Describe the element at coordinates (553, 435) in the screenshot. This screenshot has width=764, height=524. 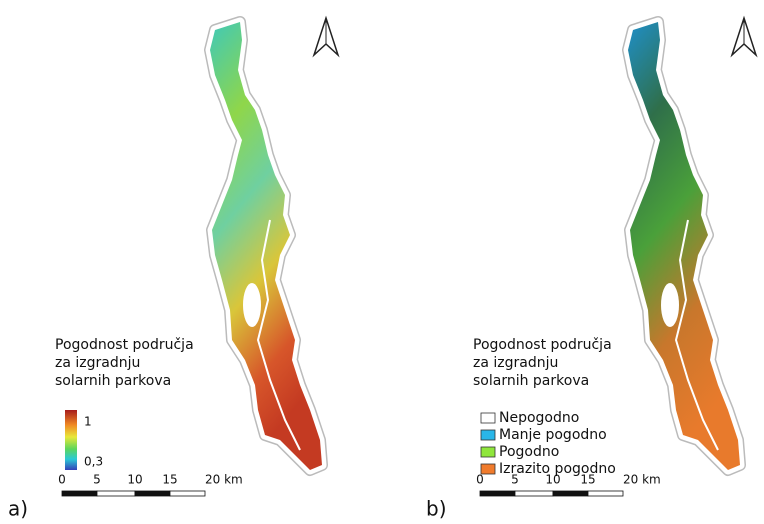
I see `legend-label: Manje pogodno` at that location.